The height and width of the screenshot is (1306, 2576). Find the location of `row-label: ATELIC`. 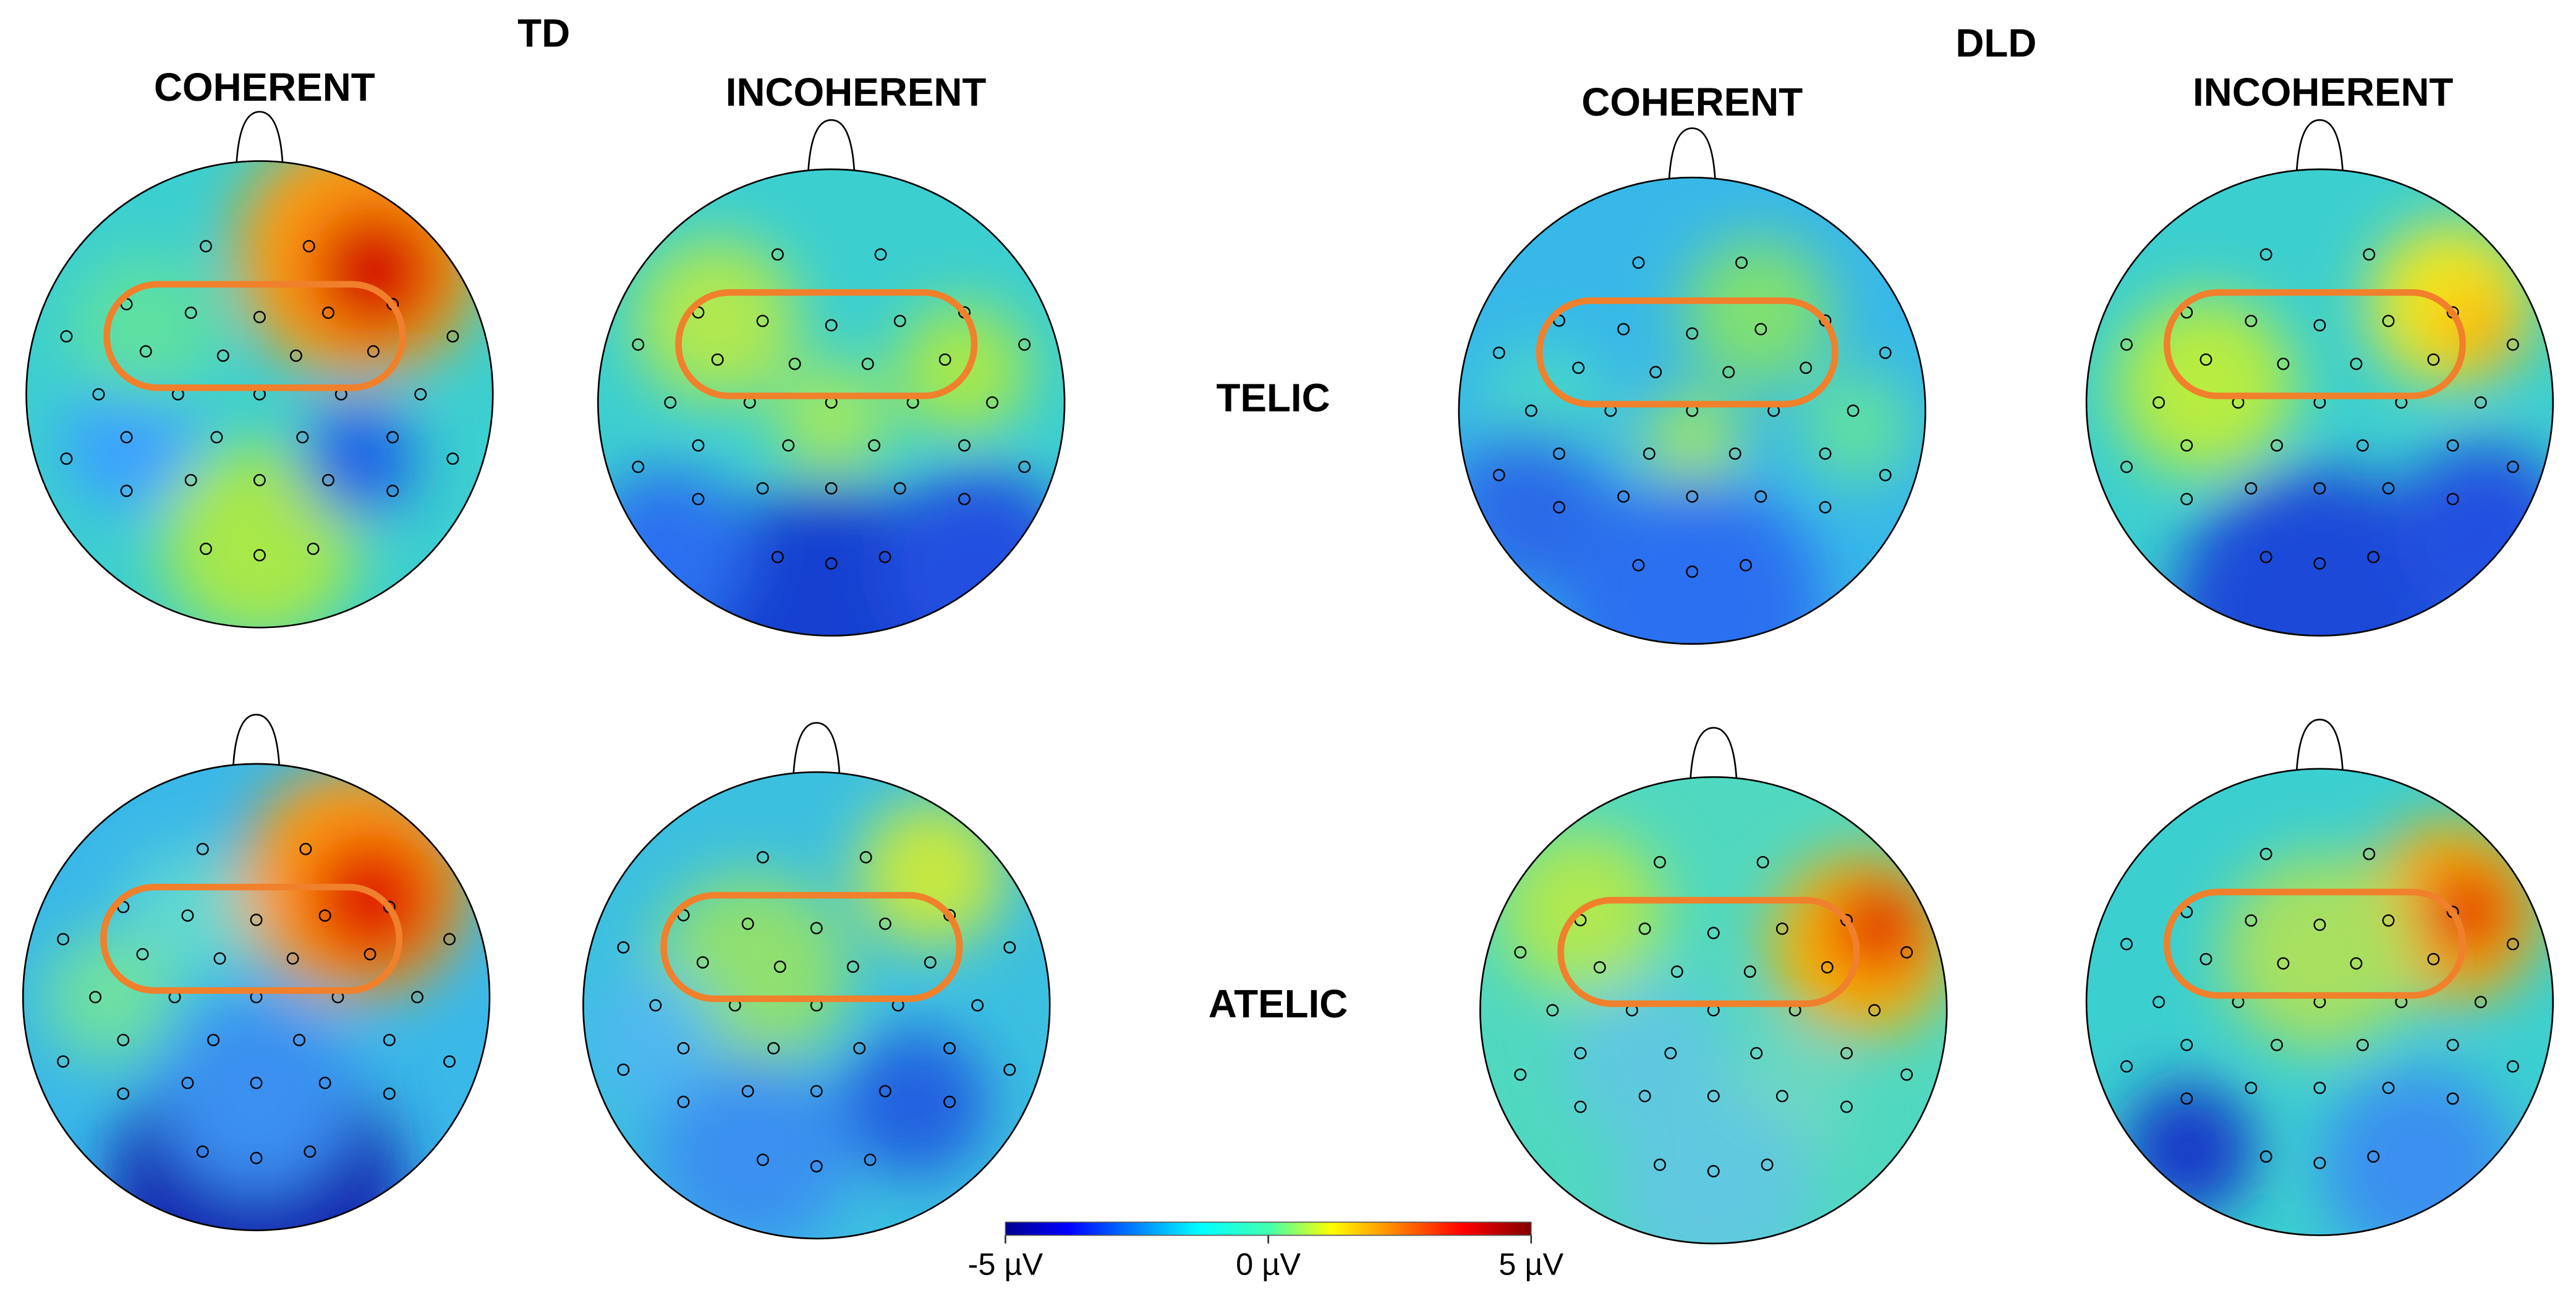

row-label: ATELIC is located at coordinates (1278, 1004).